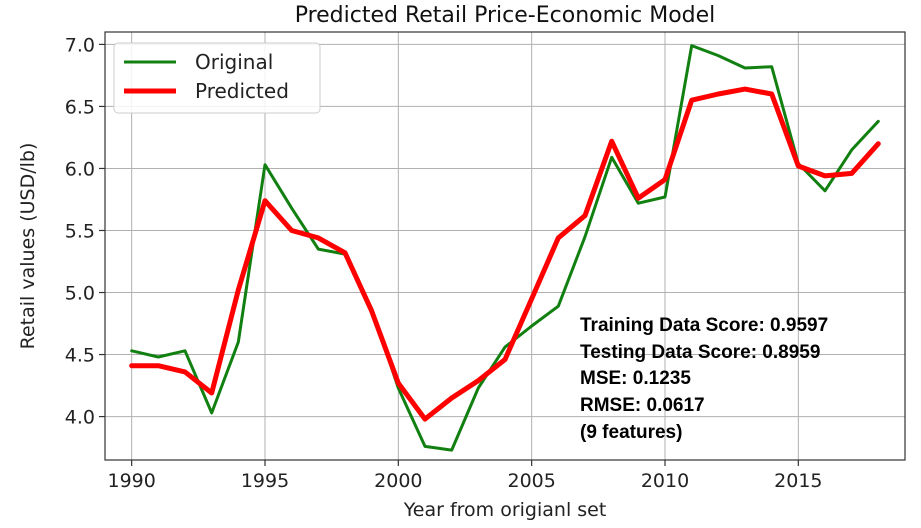 This screenshot has width=921, height=528. I want to click on chart-title: Predicted Retail Price-Economic Model, so click(505, 15).